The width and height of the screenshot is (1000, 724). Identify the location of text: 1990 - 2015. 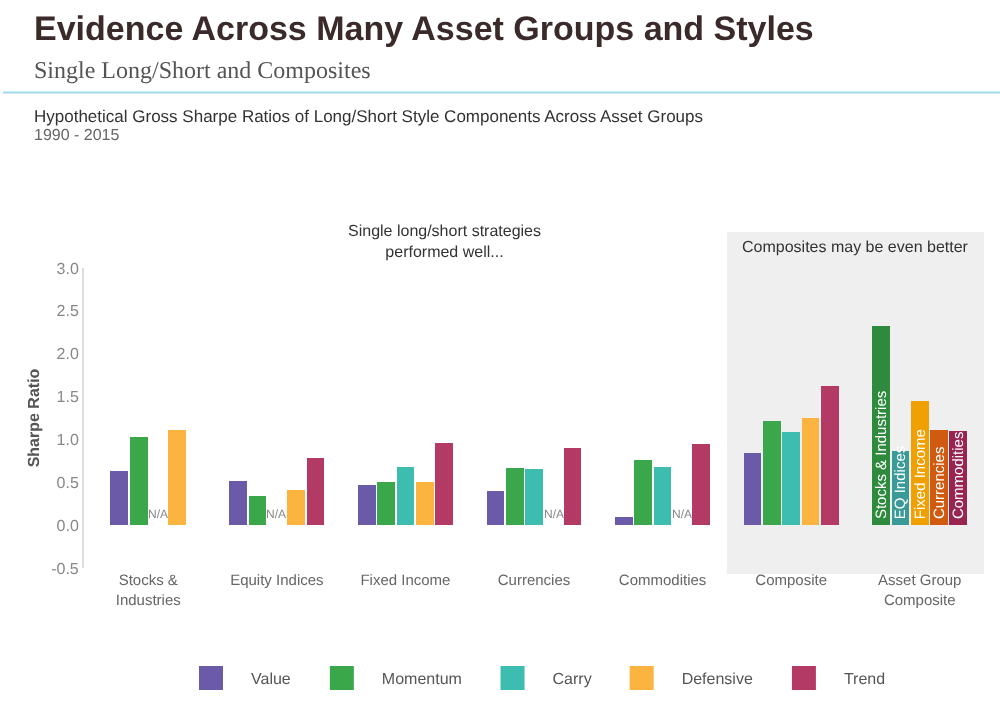
(77, 135).